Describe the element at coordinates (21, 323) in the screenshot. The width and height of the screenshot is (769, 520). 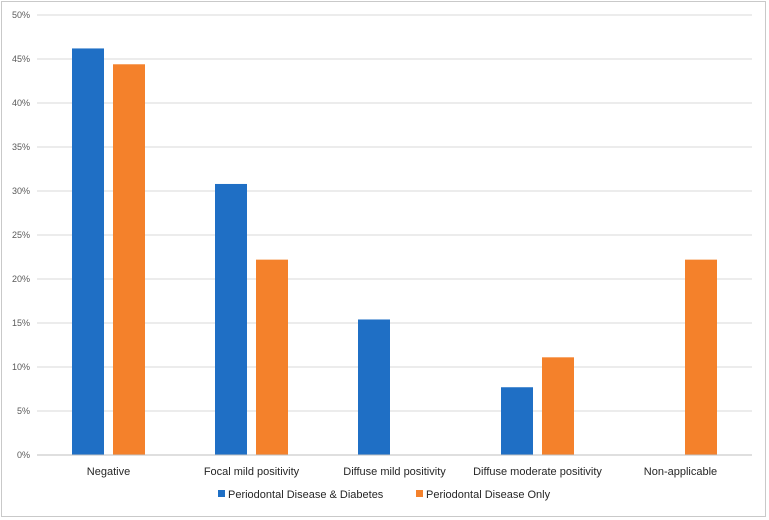
I see `y-tick-label: 15%` at that location.